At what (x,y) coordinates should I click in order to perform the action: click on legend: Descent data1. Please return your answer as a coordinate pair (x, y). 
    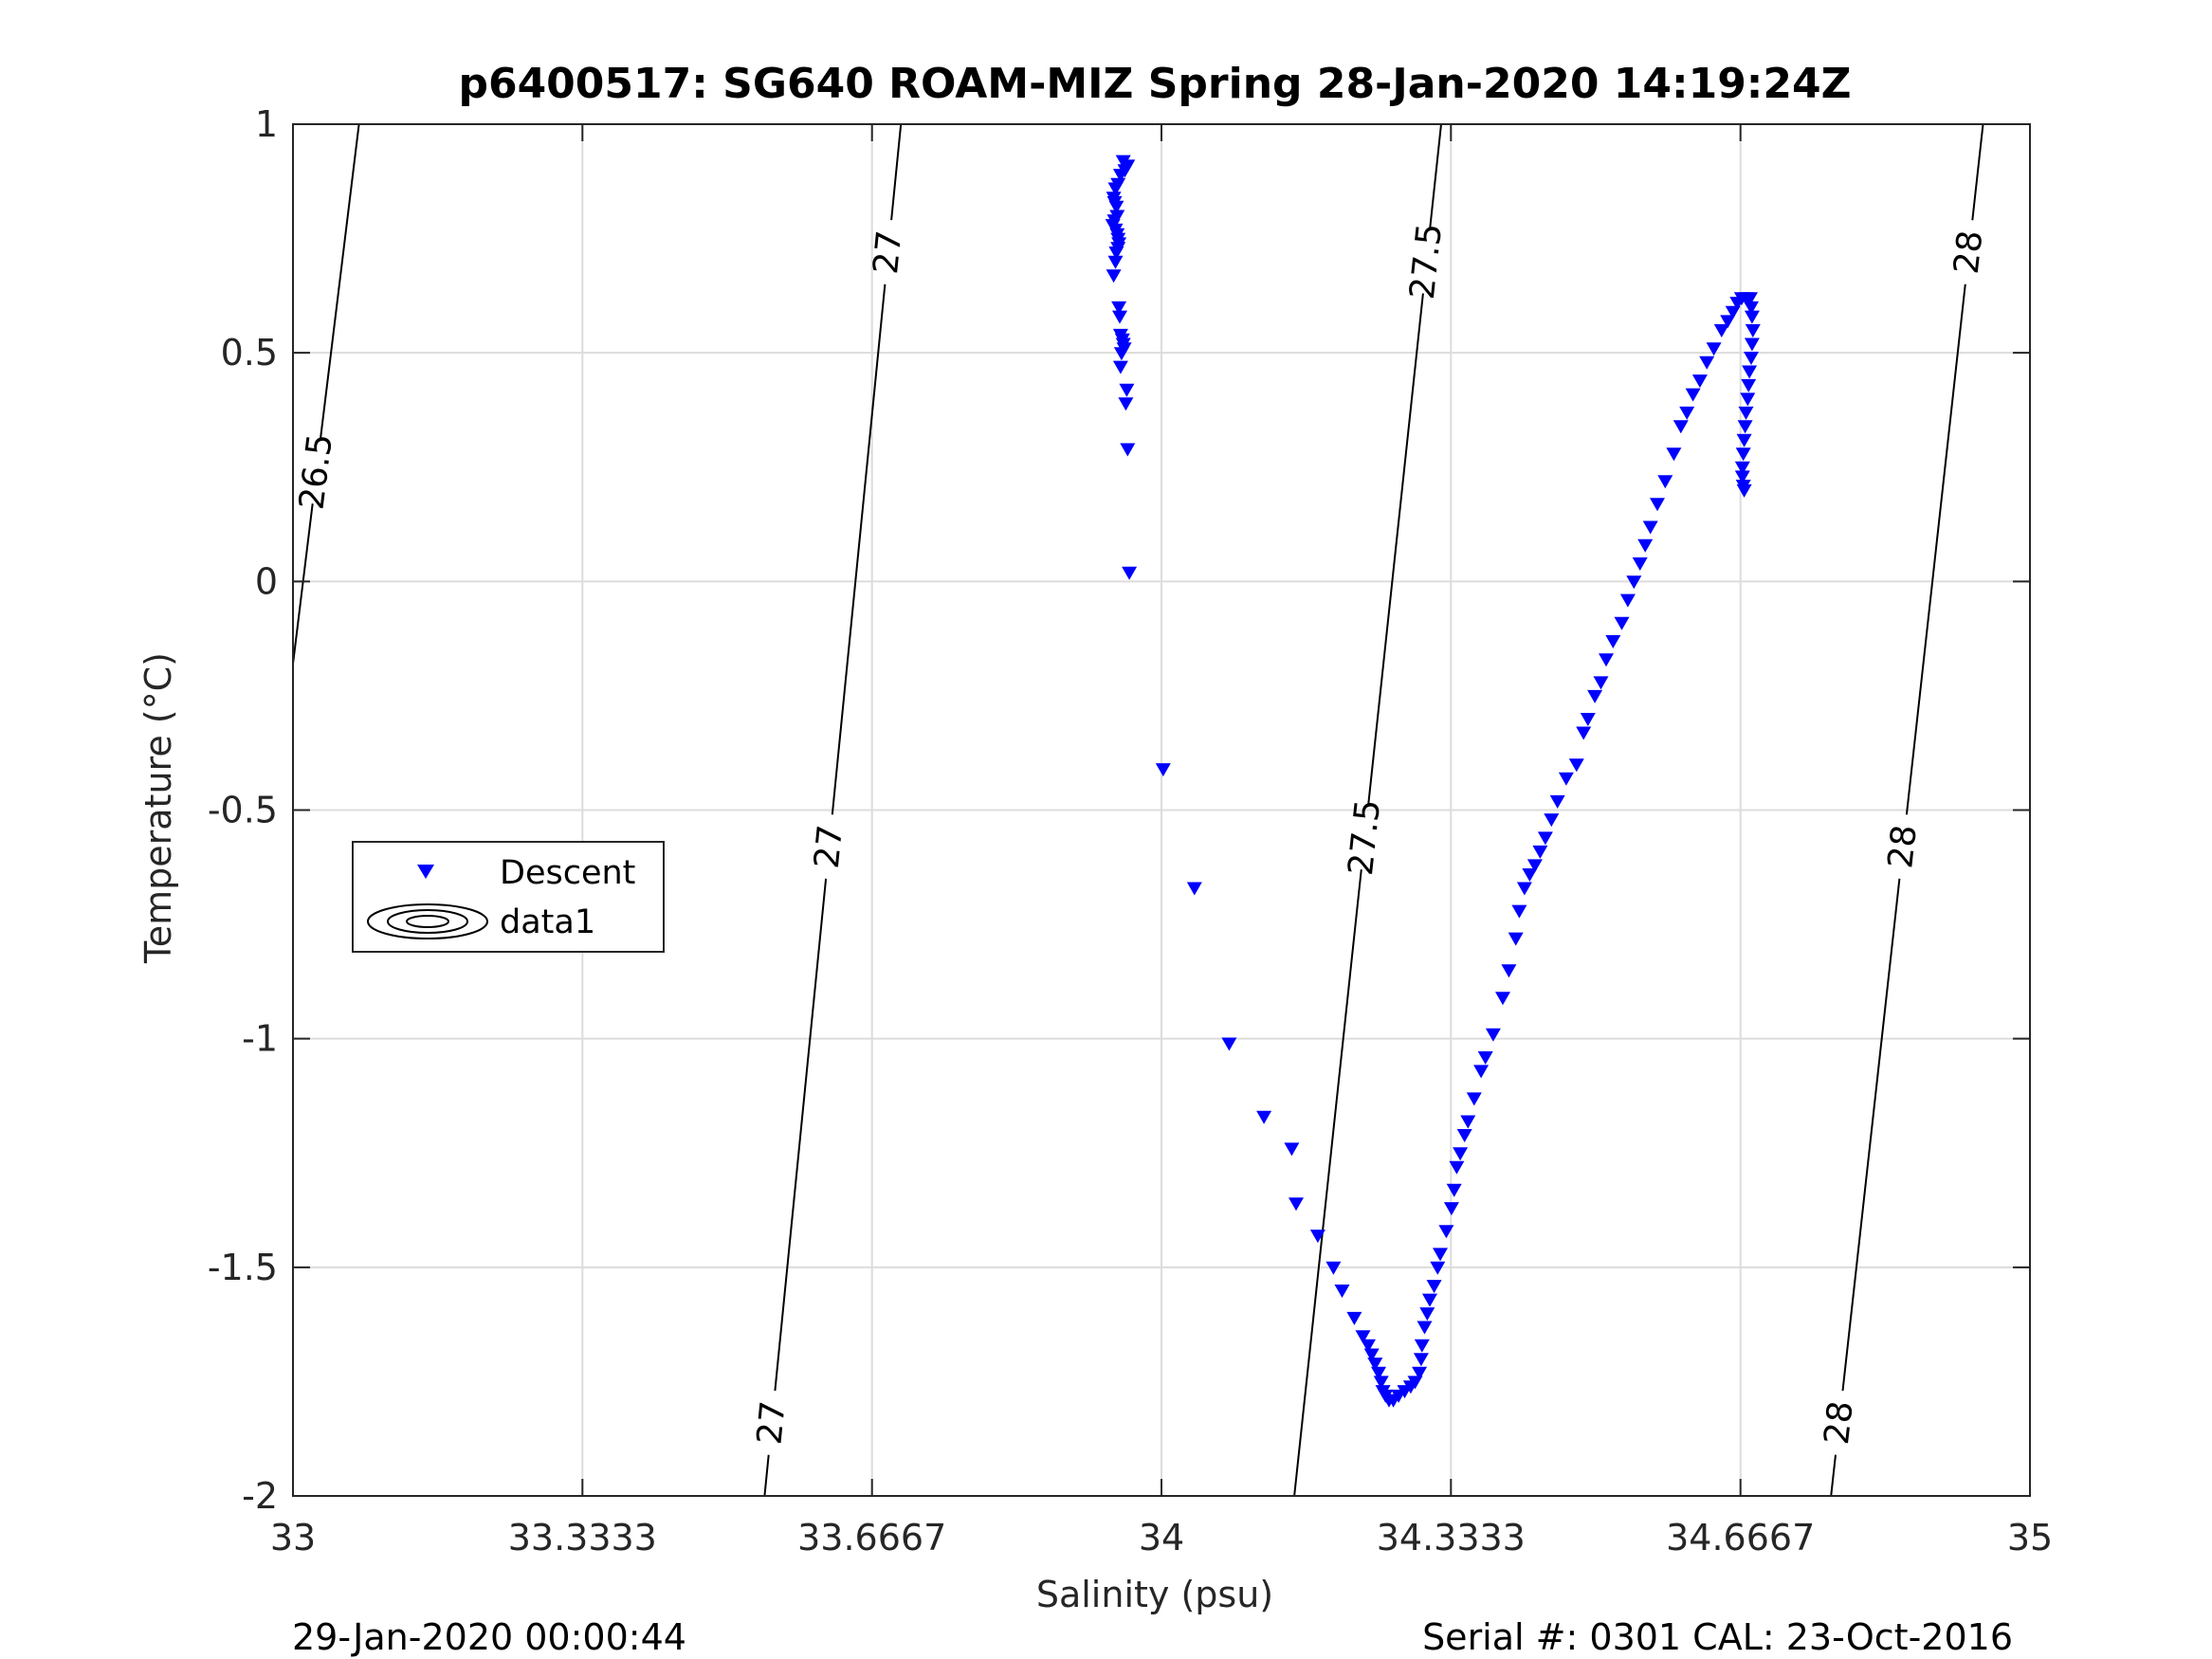
    Looking at the image, I should click on (508, 897).